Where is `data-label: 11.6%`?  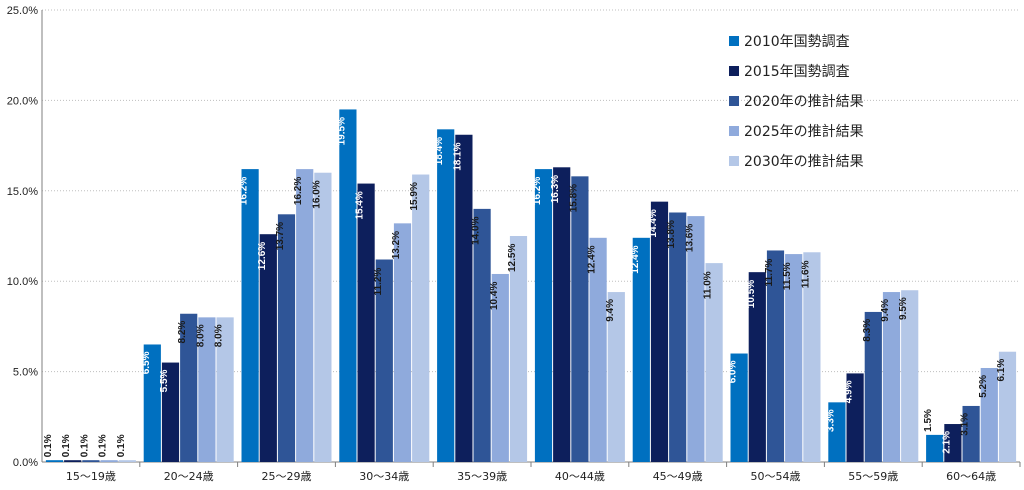
data-label: 11.6% is located at coordinates (805, 274).